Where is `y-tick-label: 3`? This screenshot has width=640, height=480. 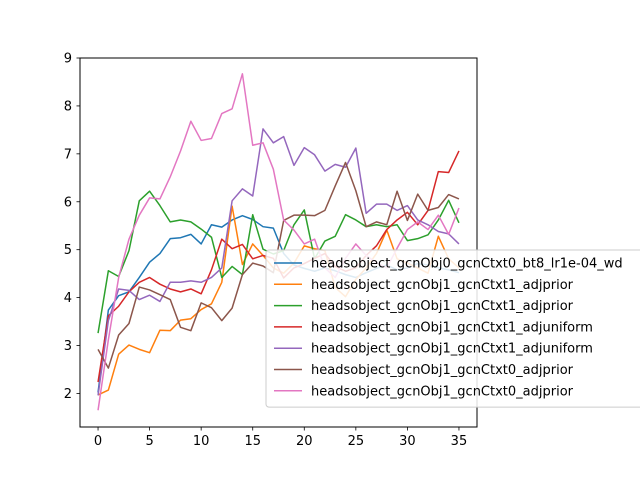
y-tick-label: 3 is located at coordinates (68, 346).